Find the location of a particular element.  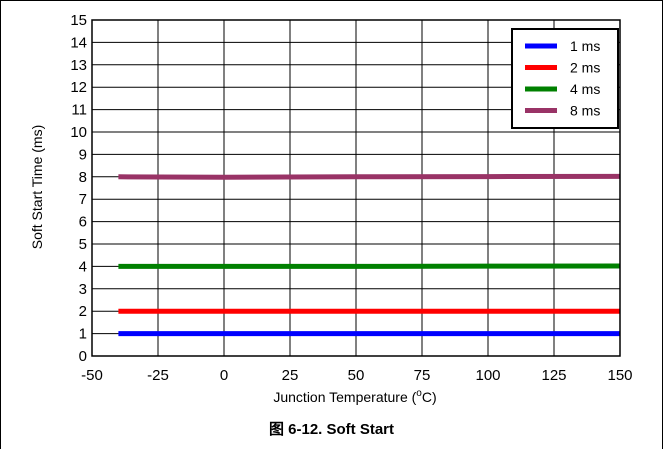

y-axis-title: Soft Start Time (ms) is located at coordinates (37, 187).